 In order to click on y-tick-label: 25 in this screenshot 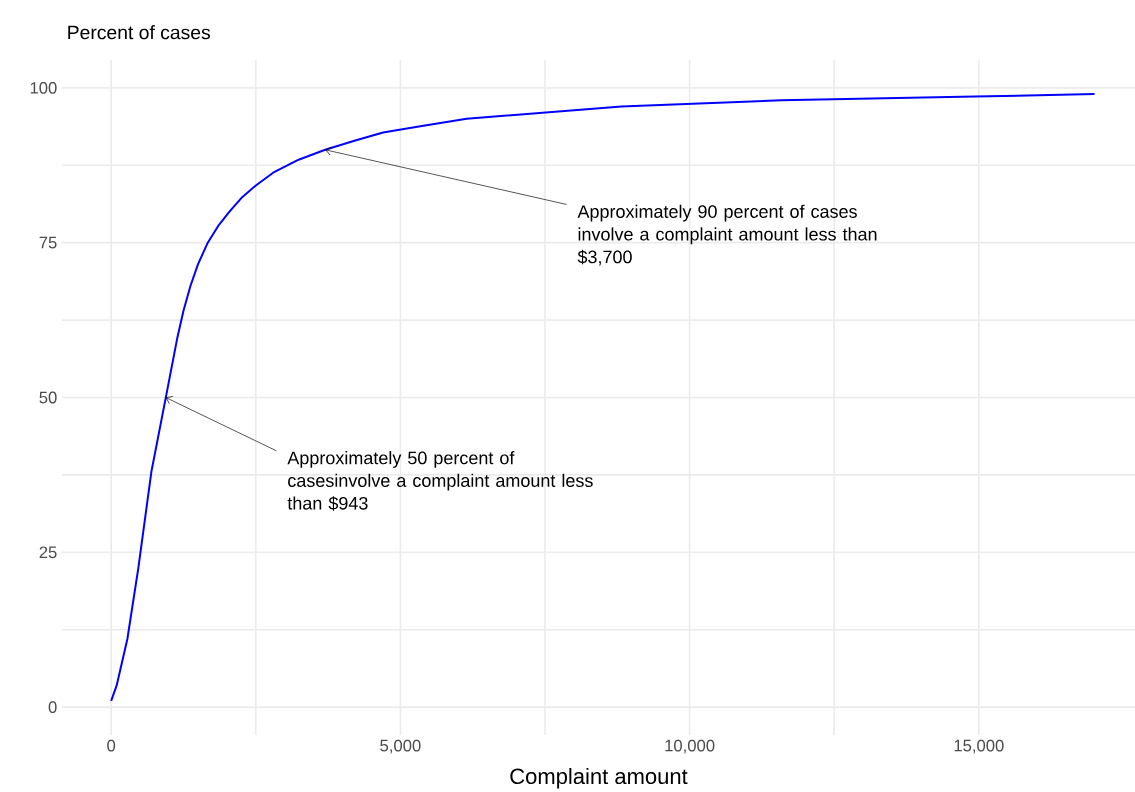, I will do `click(48, 552)`.